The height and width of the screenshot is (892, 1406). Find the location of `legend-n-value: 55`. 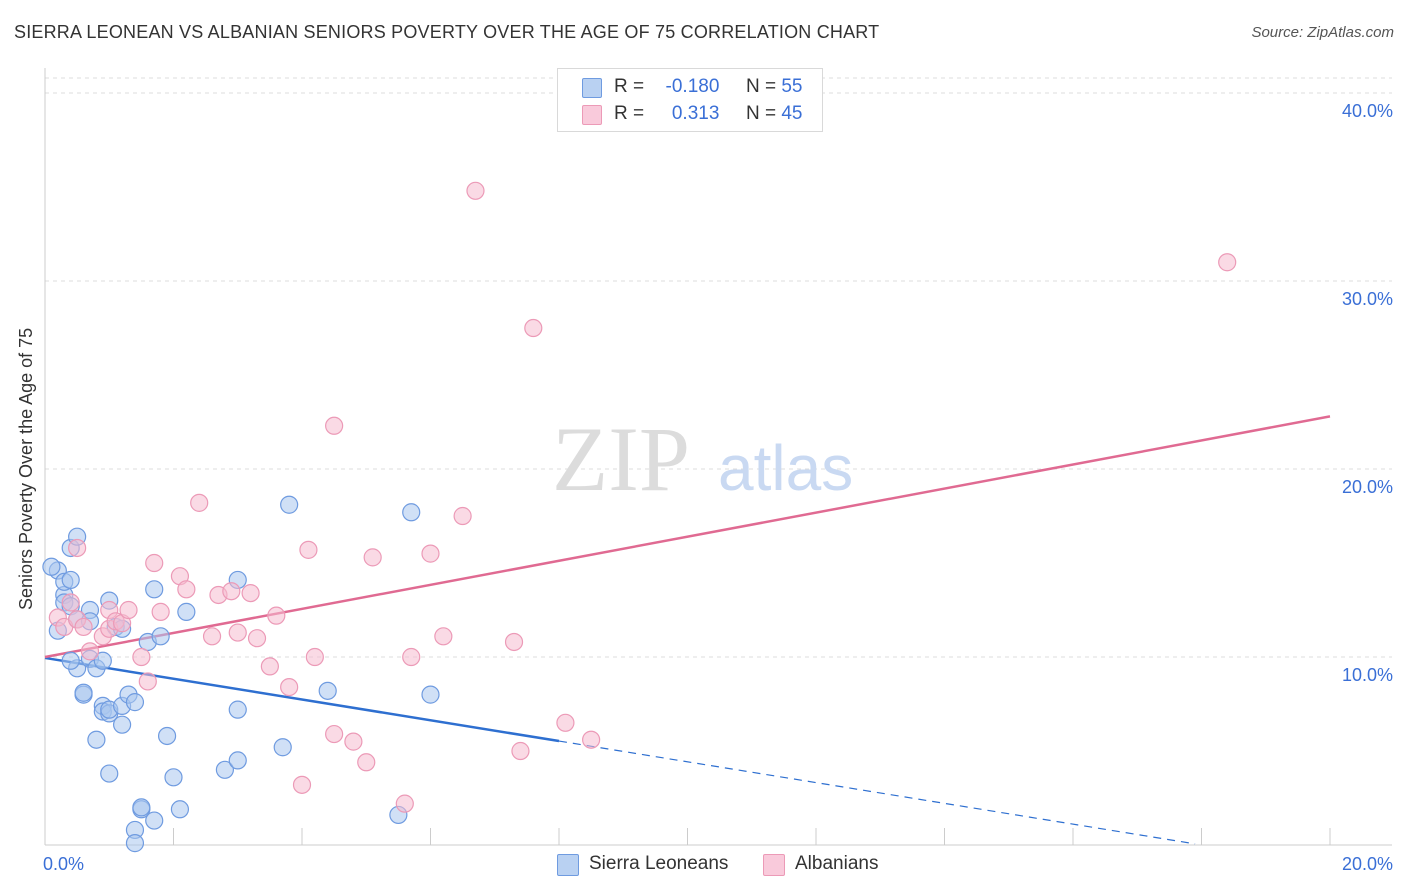

legend-n-value: 55 is located at coordinates (792, 86).